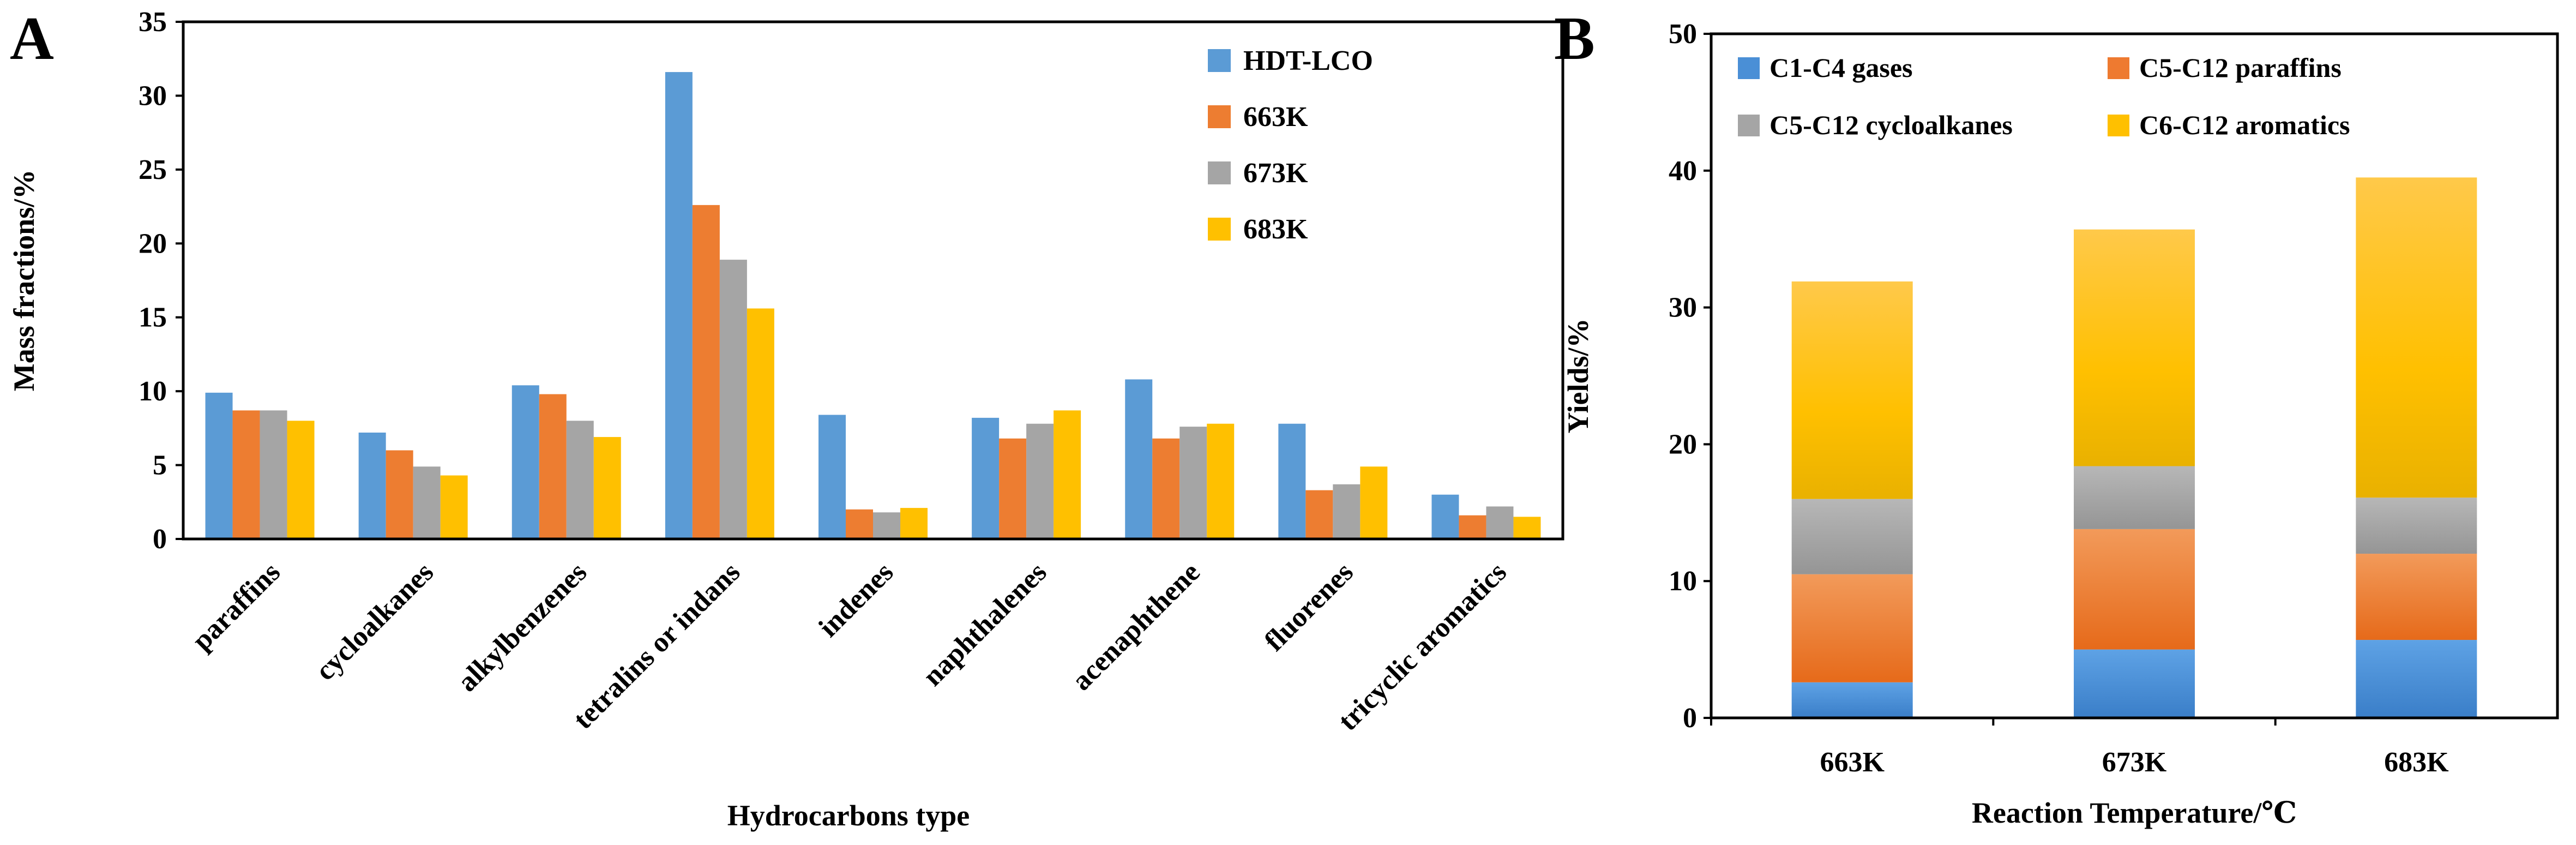 Image resolution: width=2576 pixels, height=845 pixels. I want to click on legend-label-683k: 683K, so click(1275, 229).